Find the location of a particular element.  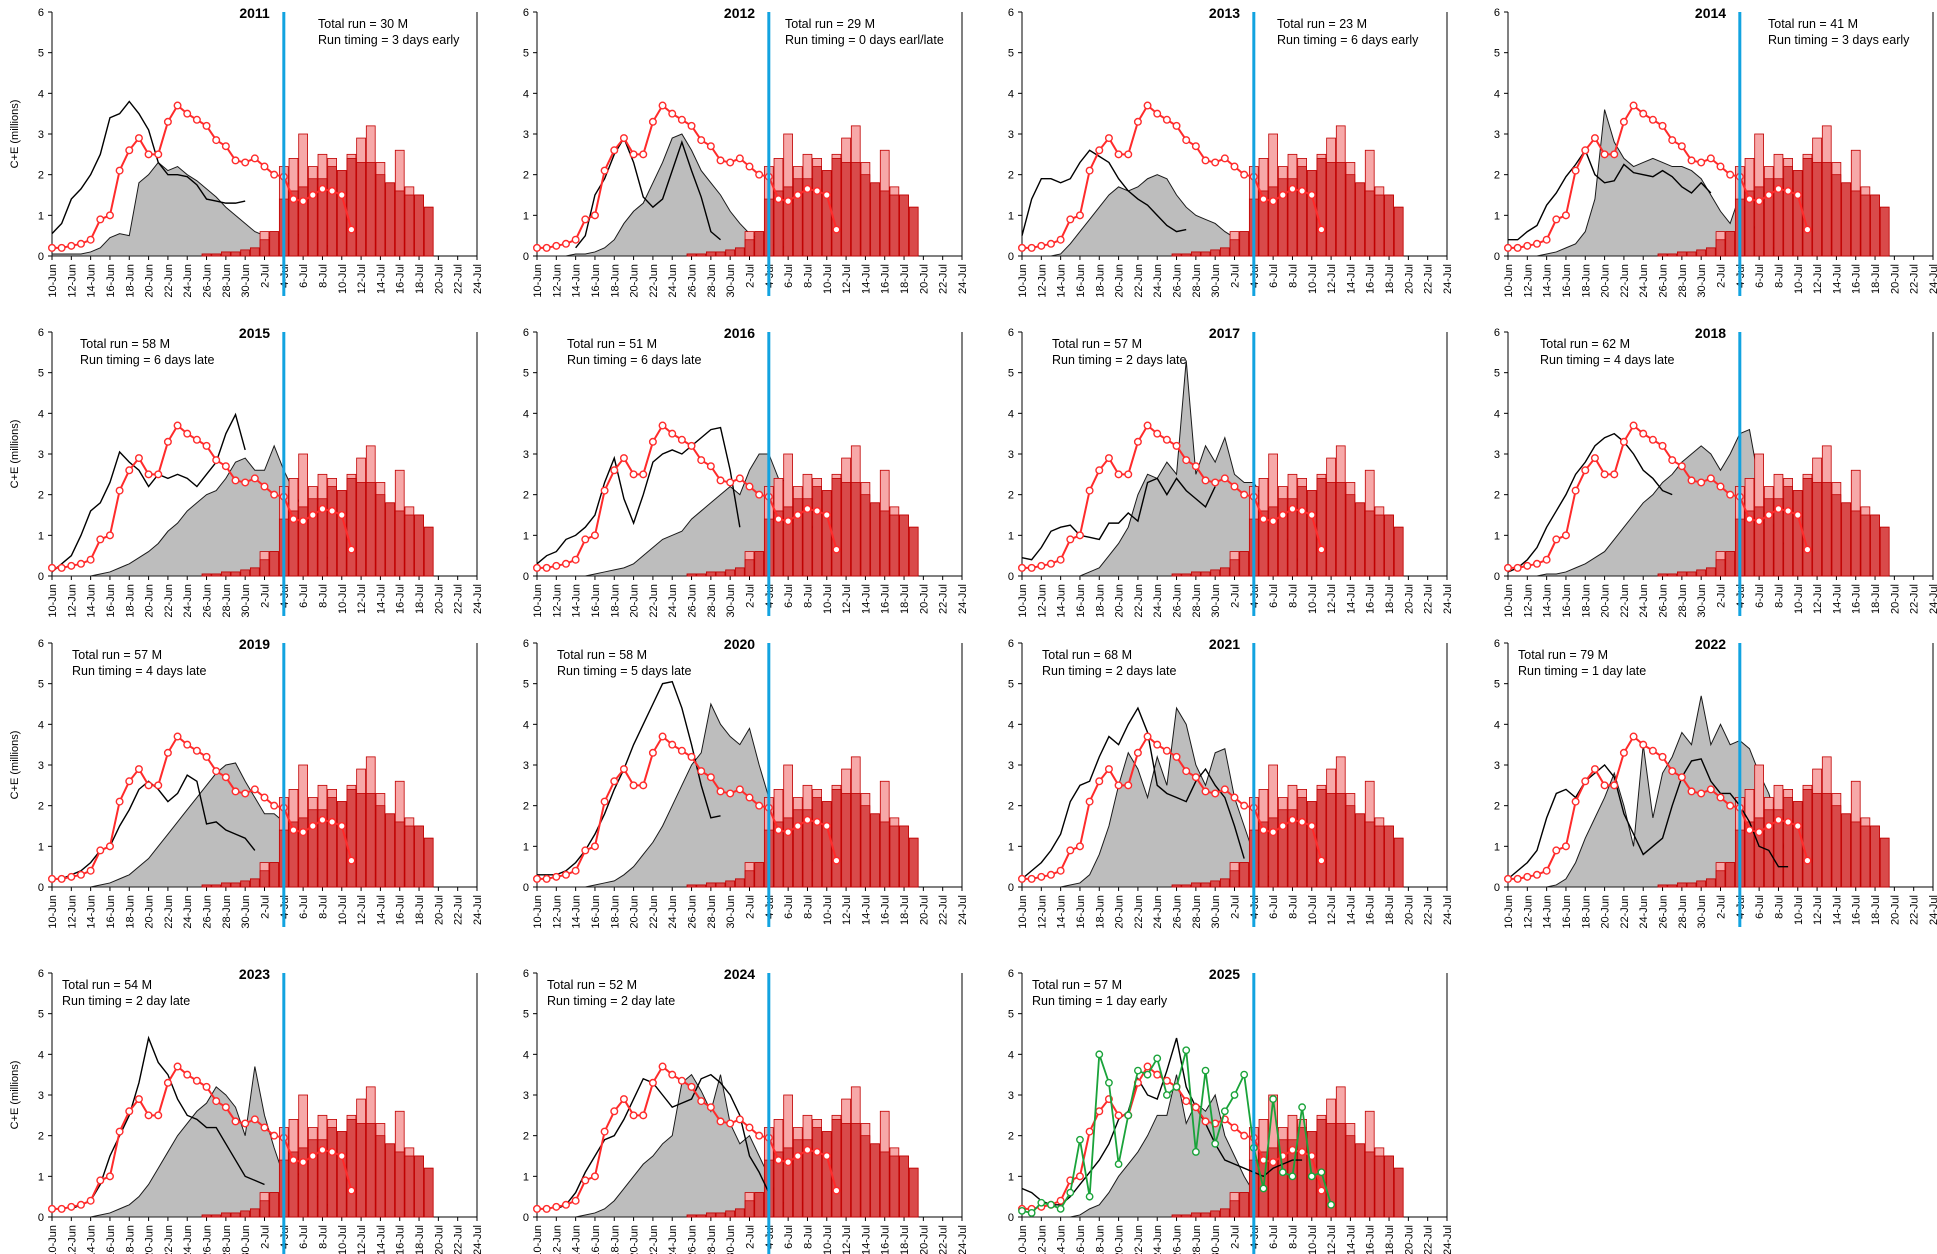

x-tick-label: 10-Jun is located at coordinates (53, 601).